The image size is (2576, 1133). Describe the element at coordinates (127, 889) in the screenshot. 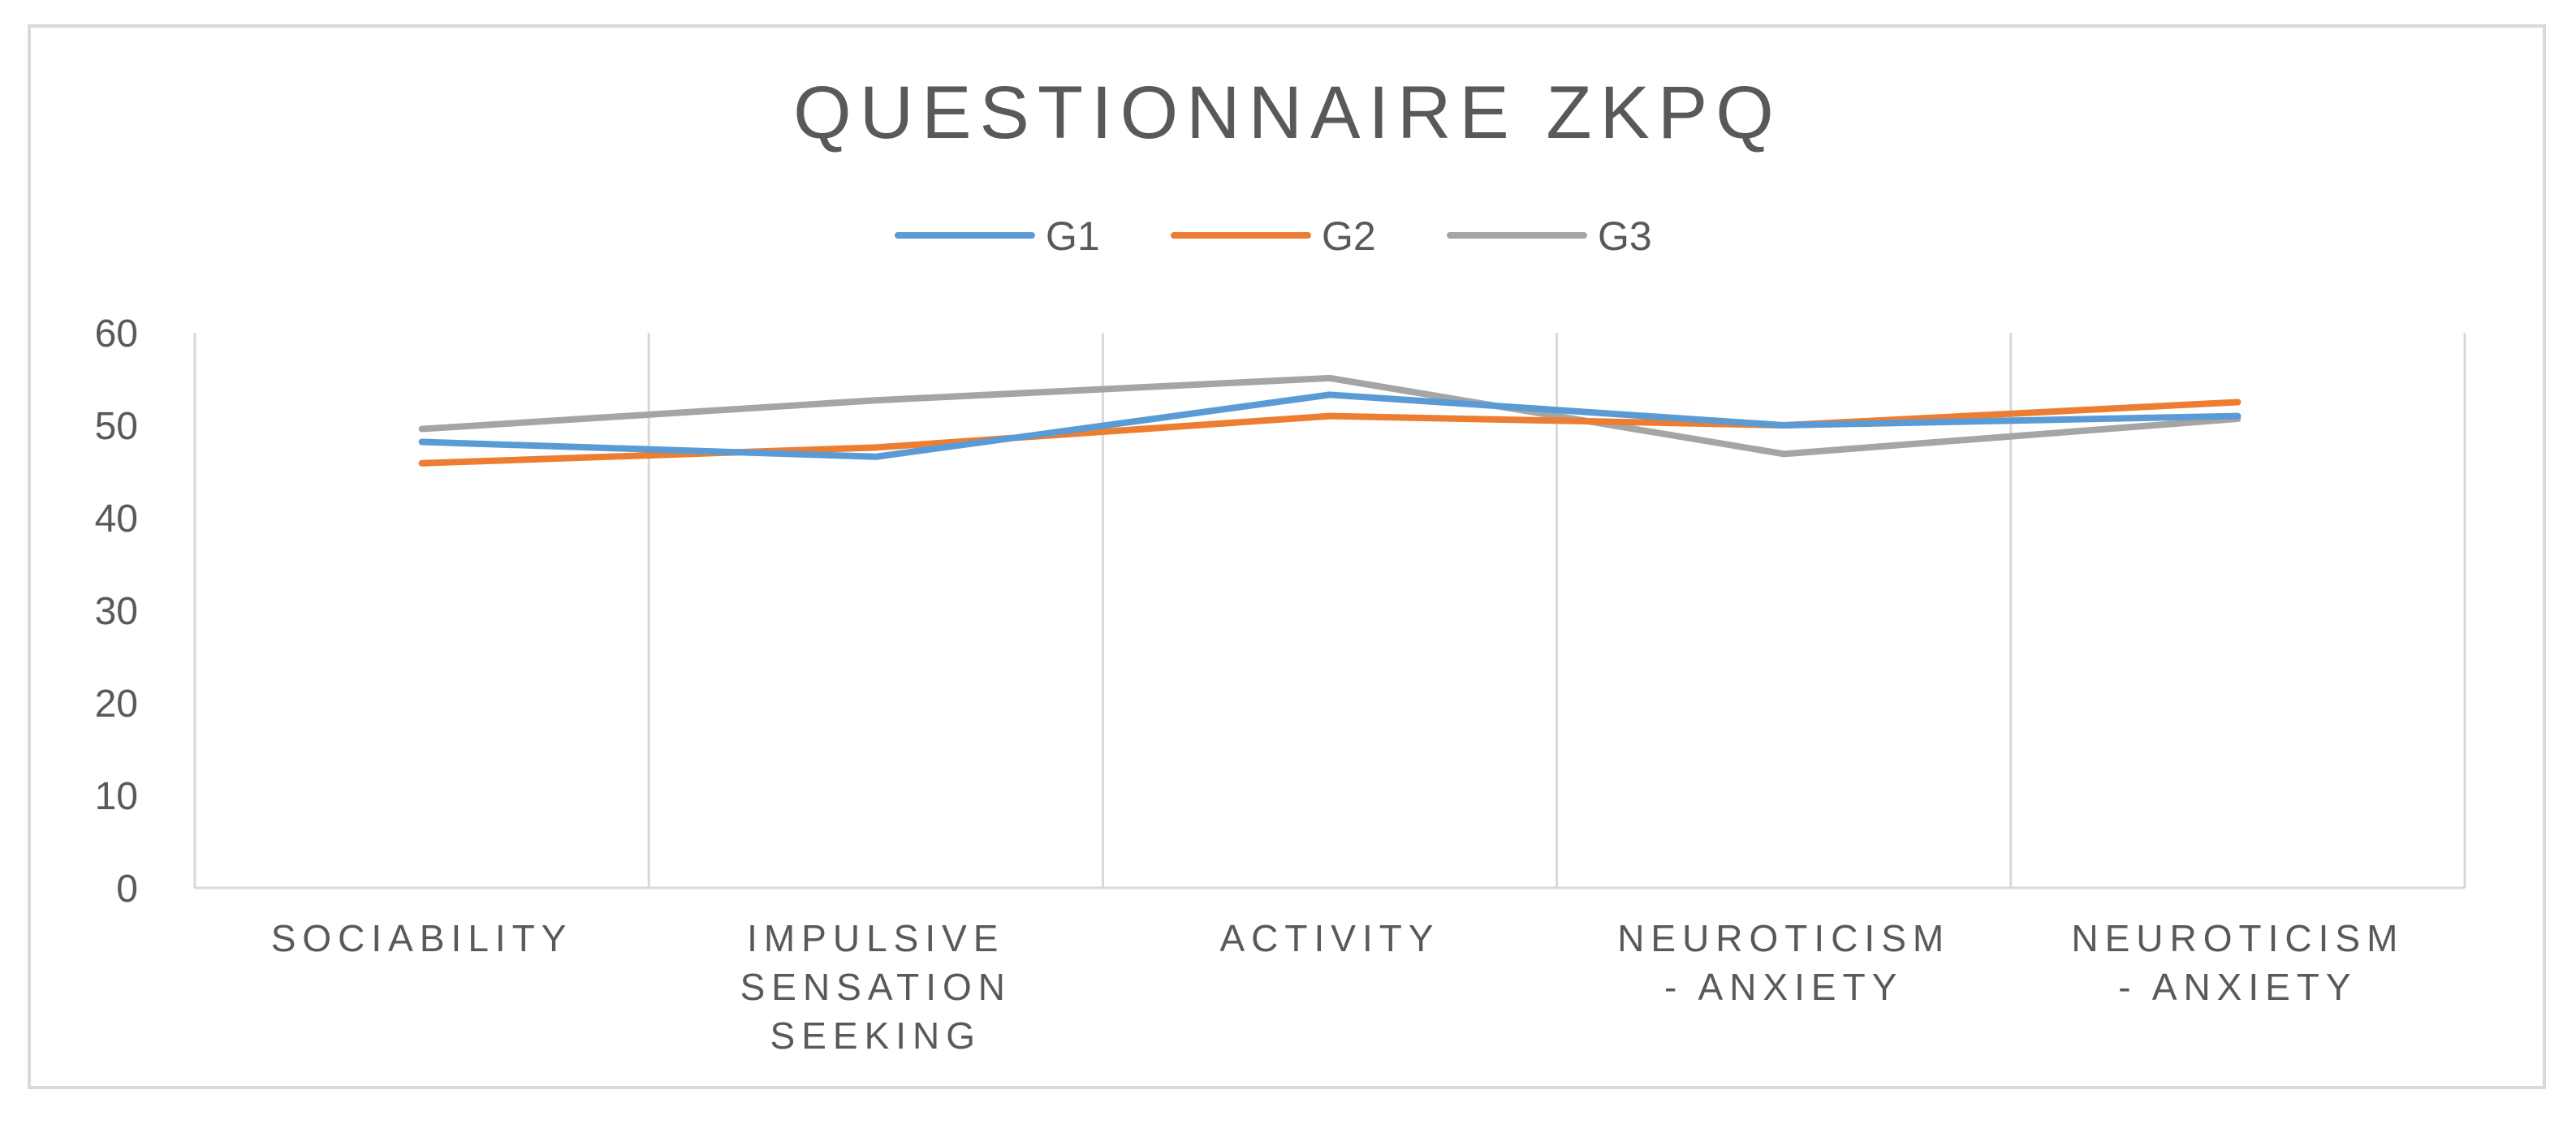

I see `y-tick-label: 0` at that location.